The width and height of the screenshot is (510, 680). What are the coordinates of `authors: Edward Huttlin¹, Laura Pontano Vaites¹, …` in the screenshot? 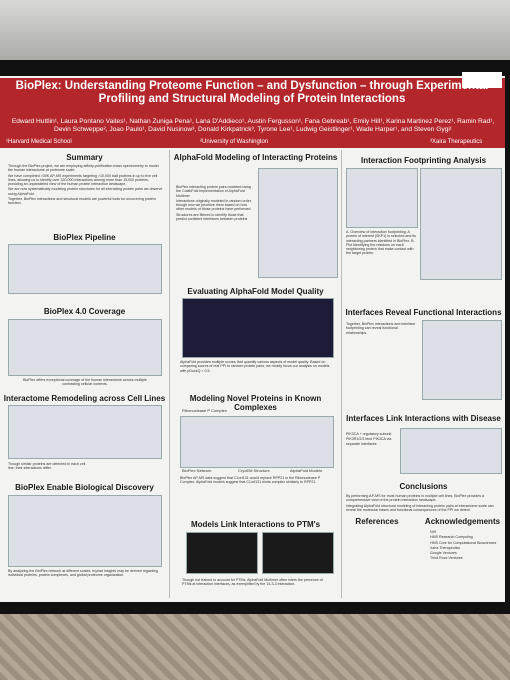 It's located at (253, 125).